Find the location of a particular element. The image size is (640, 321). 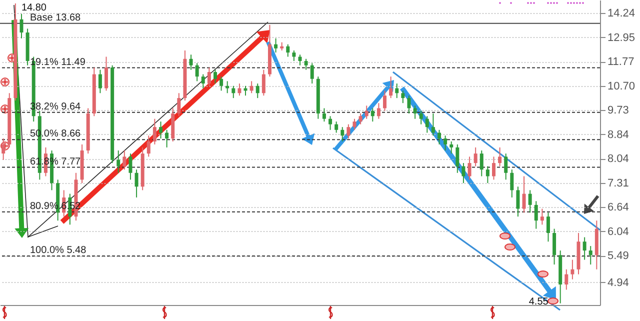

ref-line-label: 100.0% 5.48 is located at coordinates (58, 250).